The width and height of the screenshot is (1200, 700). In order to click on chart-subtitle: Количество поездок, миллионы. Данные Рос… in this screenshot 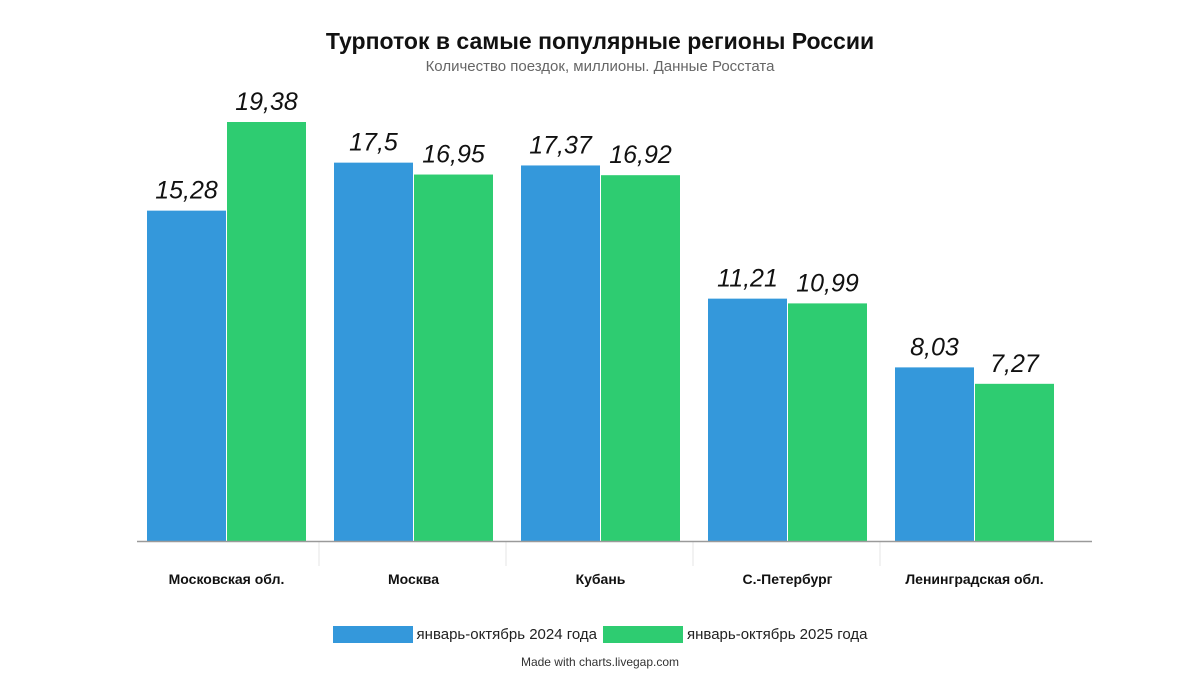, I will do `click(600, 66)`.